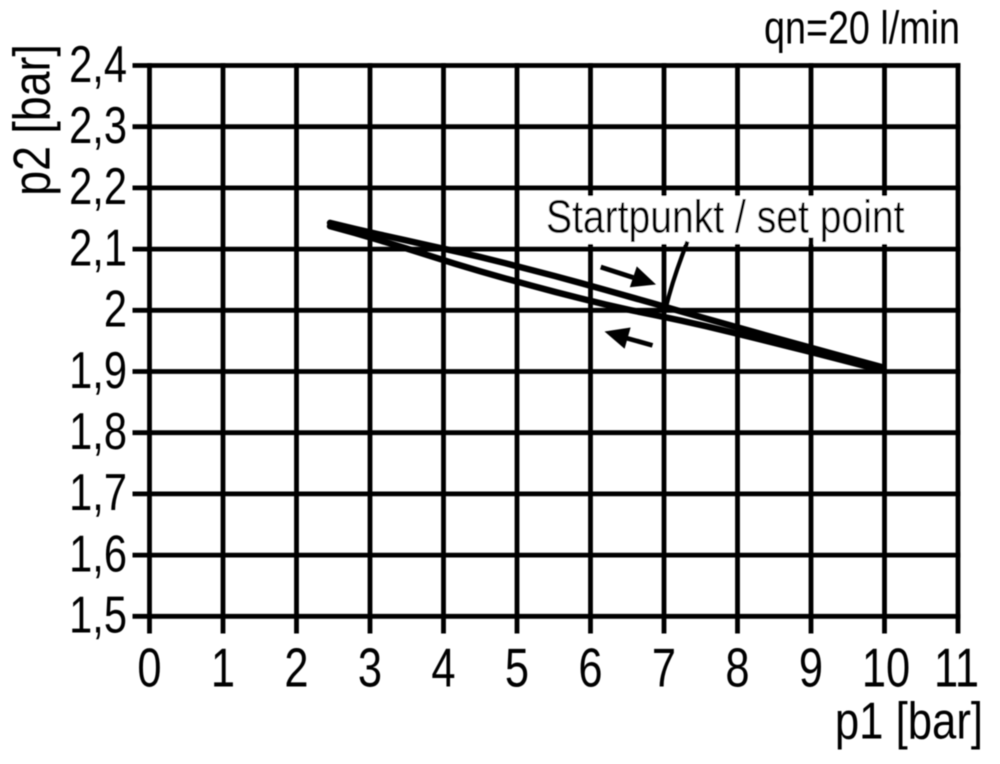  Describe the element at coordinates (664, 668) in the screenshot. I see `svg-text: 7` at that location.